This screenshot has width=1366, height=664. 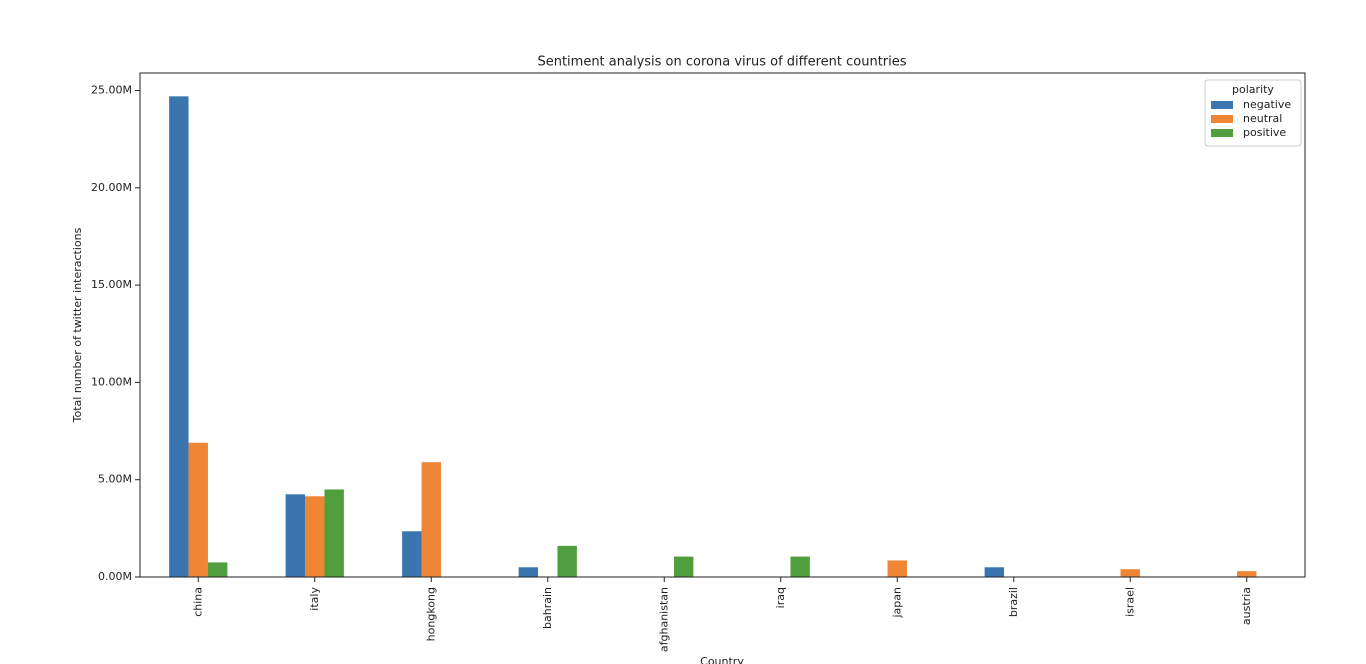 I want to click on x-tick-label: afghanistan, so click(x=663, y=619).